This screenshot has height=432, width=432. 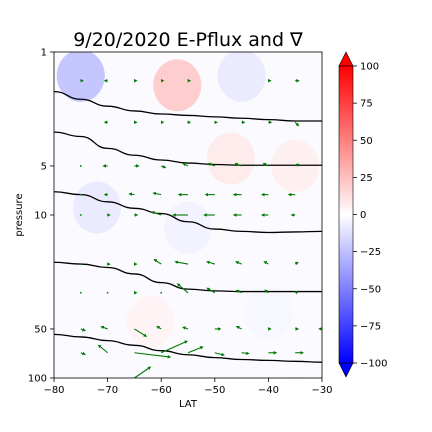 I want to click on colorbar-tick-label: −100, so click(x=373, y=364).